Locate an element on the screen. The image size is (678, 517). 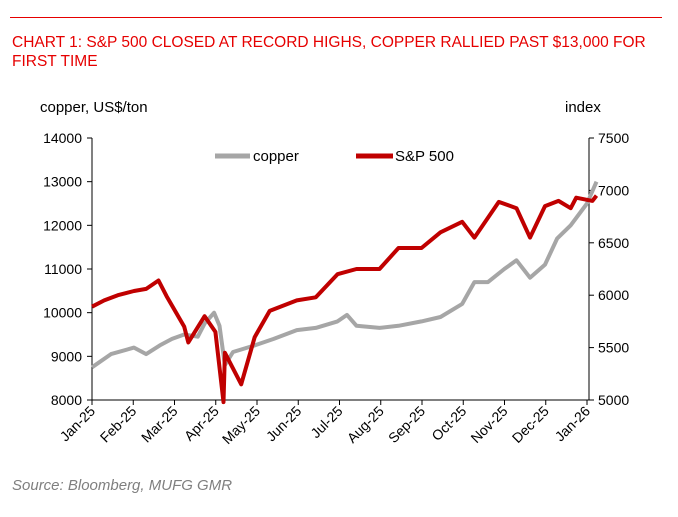
x-tick-label: Mar-25 is located at coordinates (159, 424).